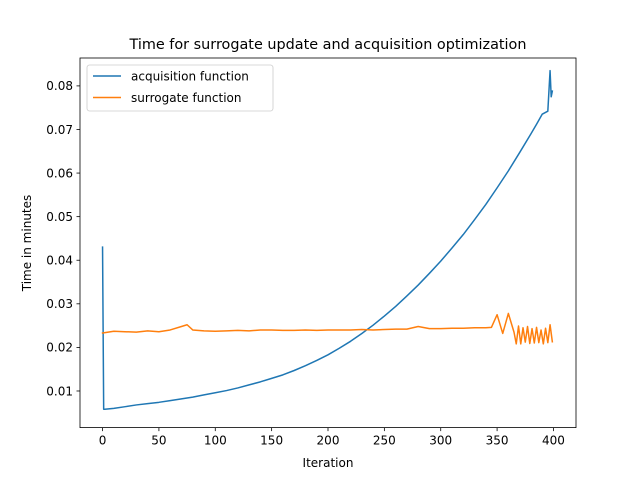 The image size is (640, 480). I want to click on x-tick-label: 250, so click(384, 441).